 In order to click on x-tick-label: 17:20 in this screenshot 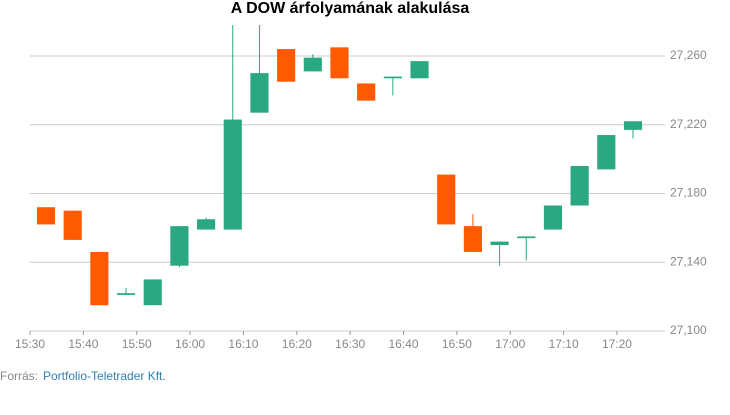, I will do `click(617, 344)`.